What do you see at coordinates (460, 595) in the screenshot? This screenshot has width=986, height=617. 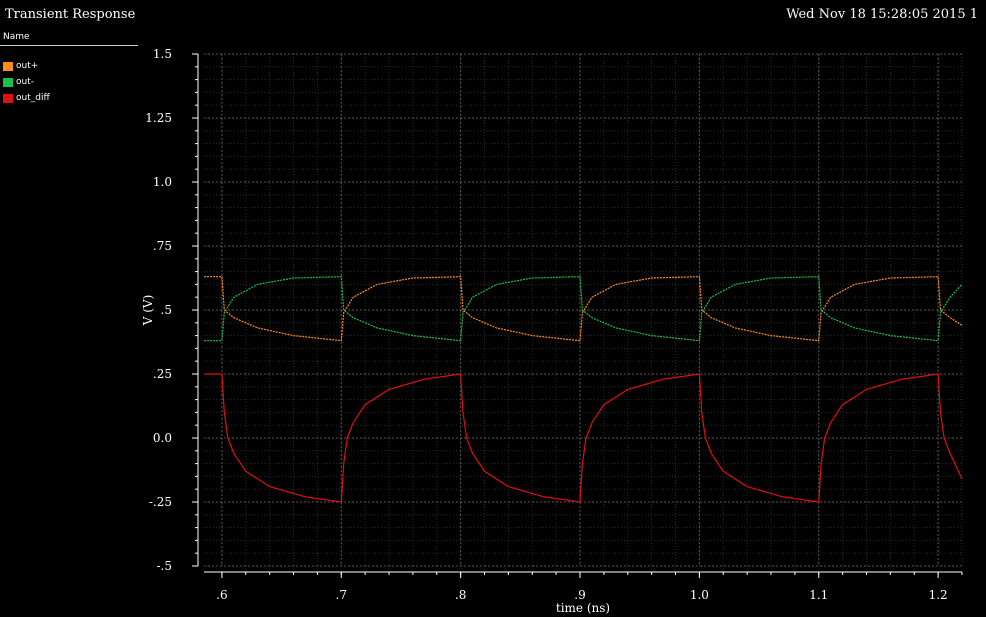 I see `x-tick-label: .8` at bounding box center [460, 595].